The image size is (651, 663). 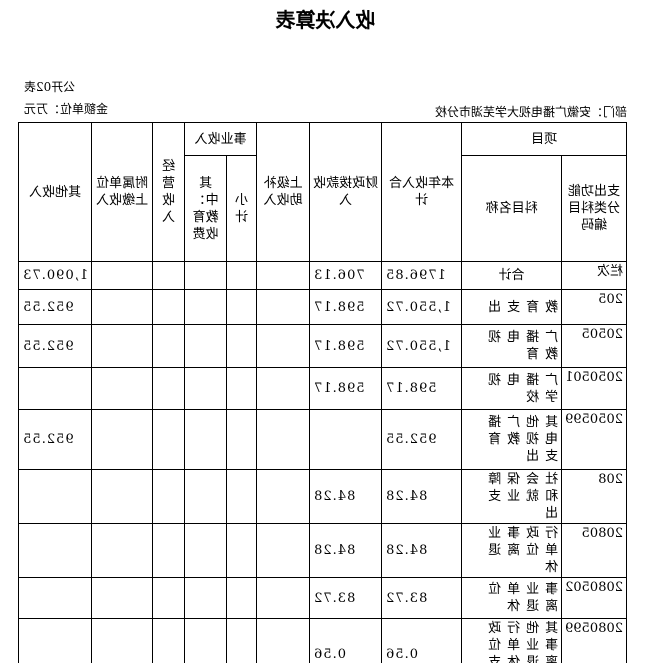 I want to click on row-code: 2080502, so click(x=594, y=598).